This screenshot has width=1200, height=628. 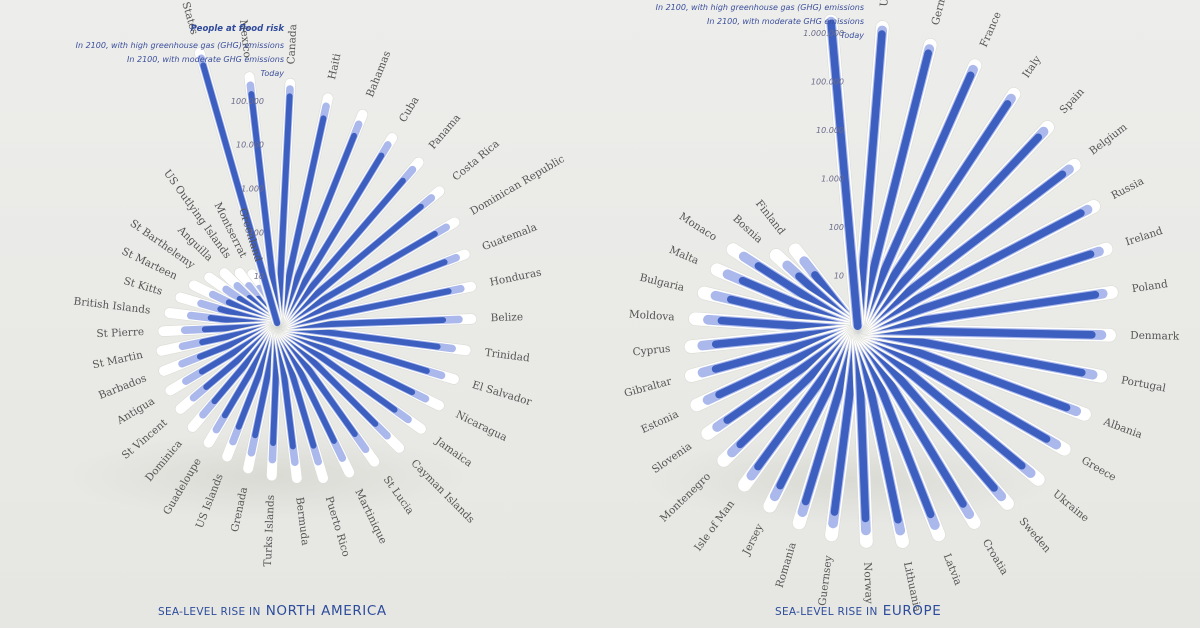 I want to click on bar-today-norway, so click(x=862, y=426).